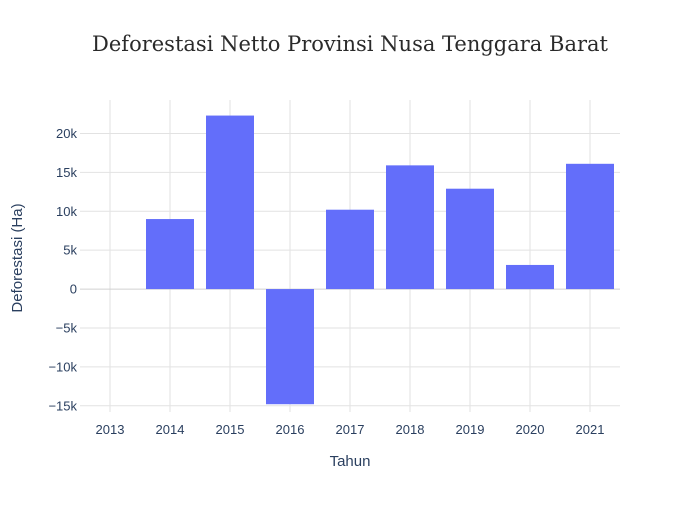 This screenshot has width=700, height=505. Describe the element at coordinates (410, 227) in the screenshot. I see `bar-2018` at that location.